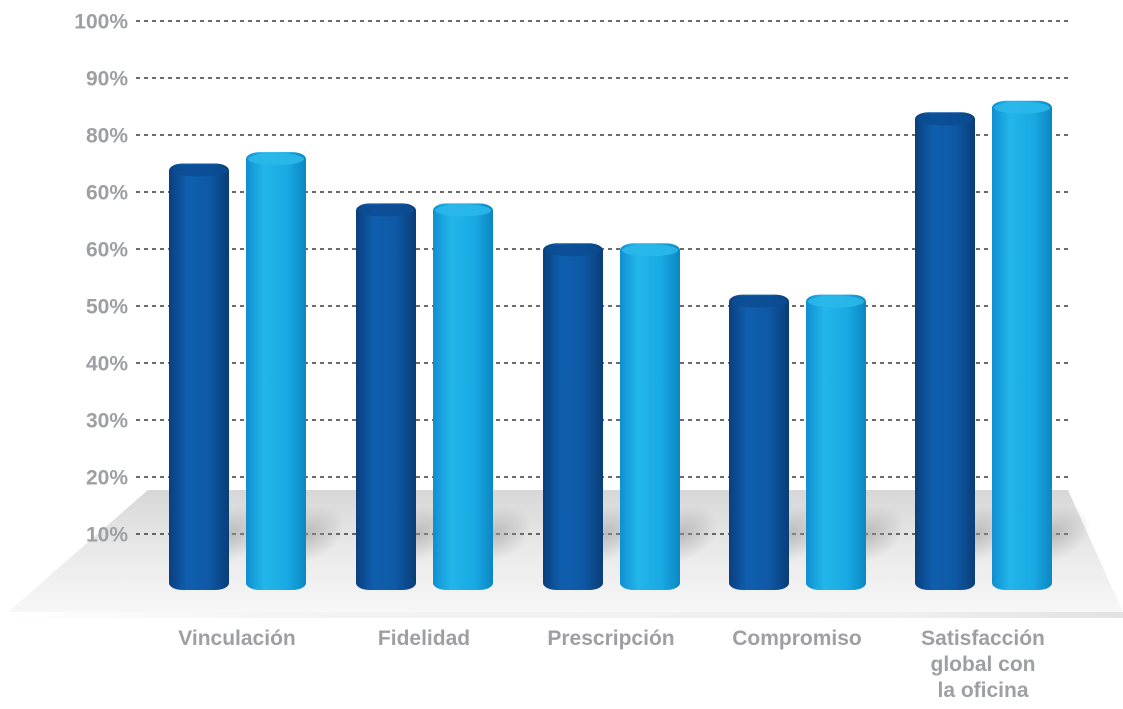 Image resolution: width=1123 pixels, height=709 pixels. Describe the element at coordinates (107, 307) in the screenshot. I see `y-tick-label: 50%` at that location.